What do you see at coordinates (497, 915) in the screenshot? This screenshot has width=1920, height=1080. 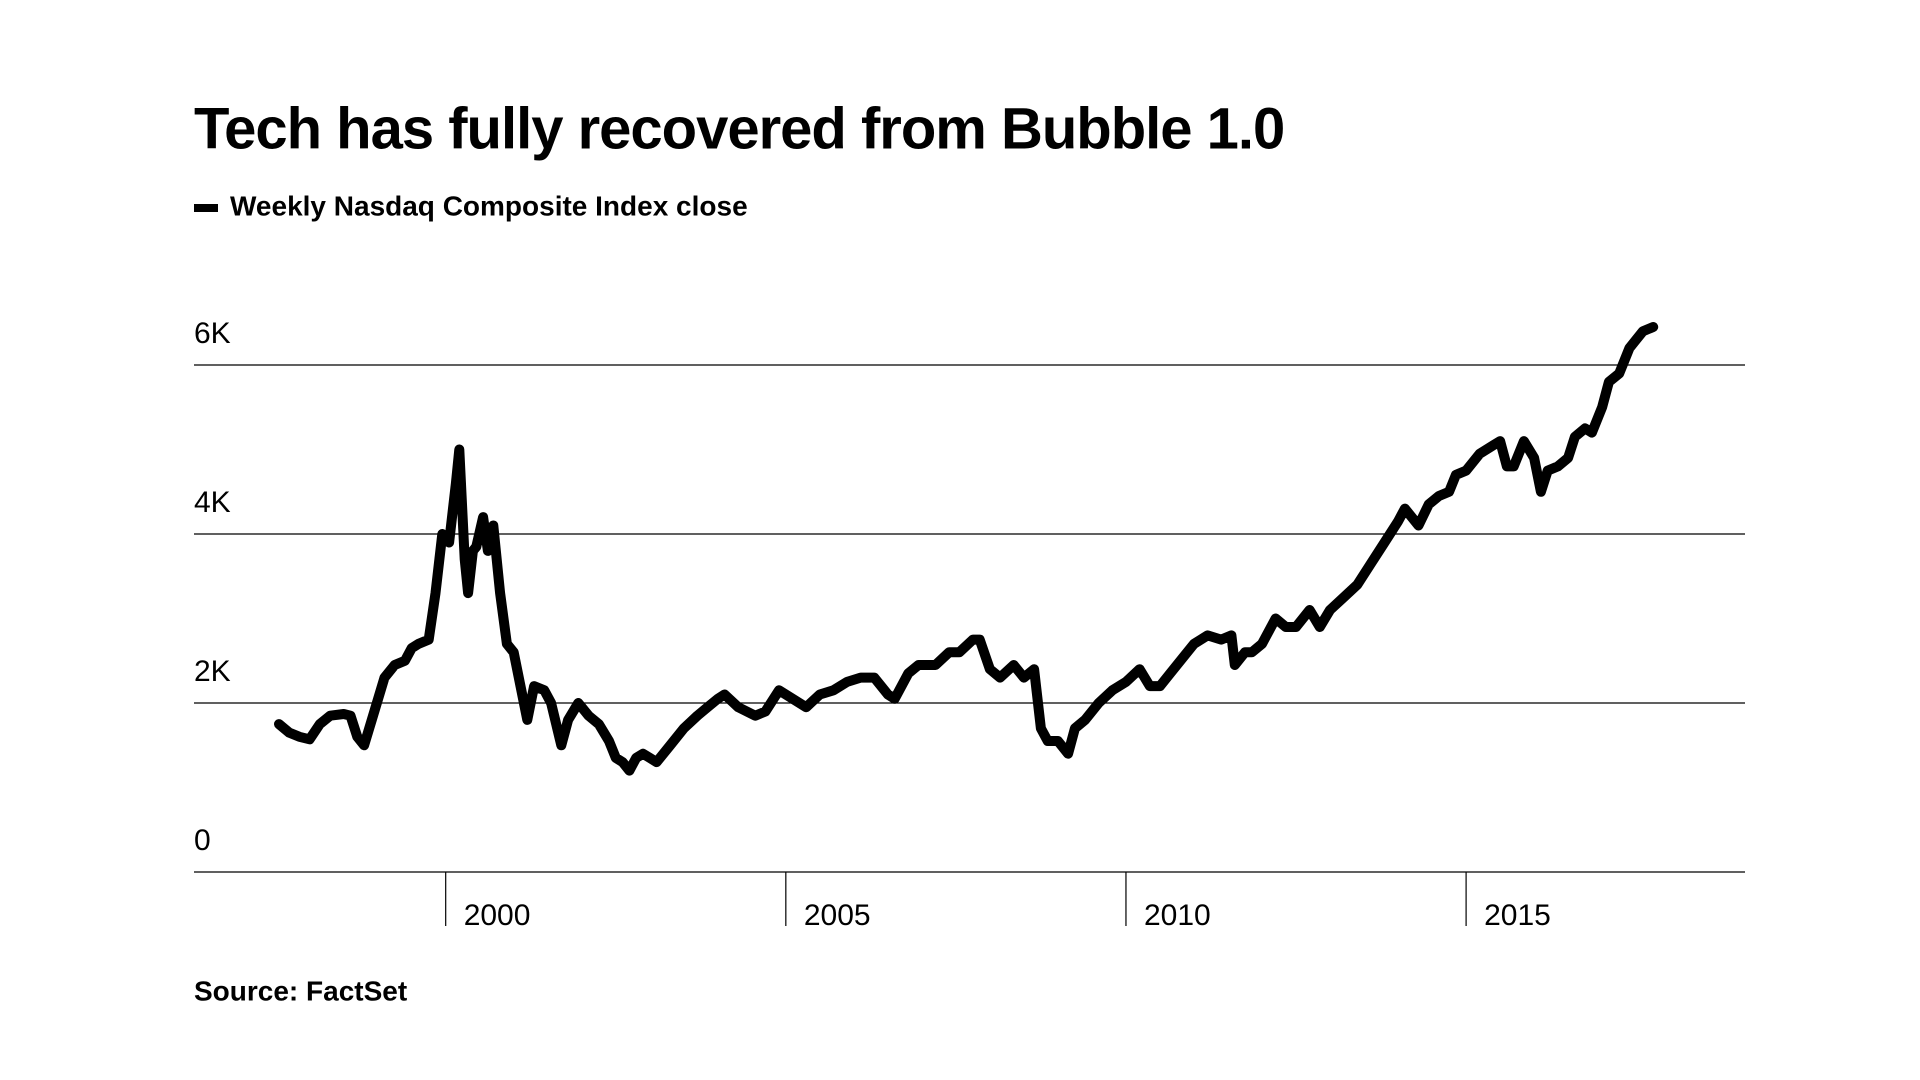 I see `x-tick-label: 2000` at bounding box center [497, 915].